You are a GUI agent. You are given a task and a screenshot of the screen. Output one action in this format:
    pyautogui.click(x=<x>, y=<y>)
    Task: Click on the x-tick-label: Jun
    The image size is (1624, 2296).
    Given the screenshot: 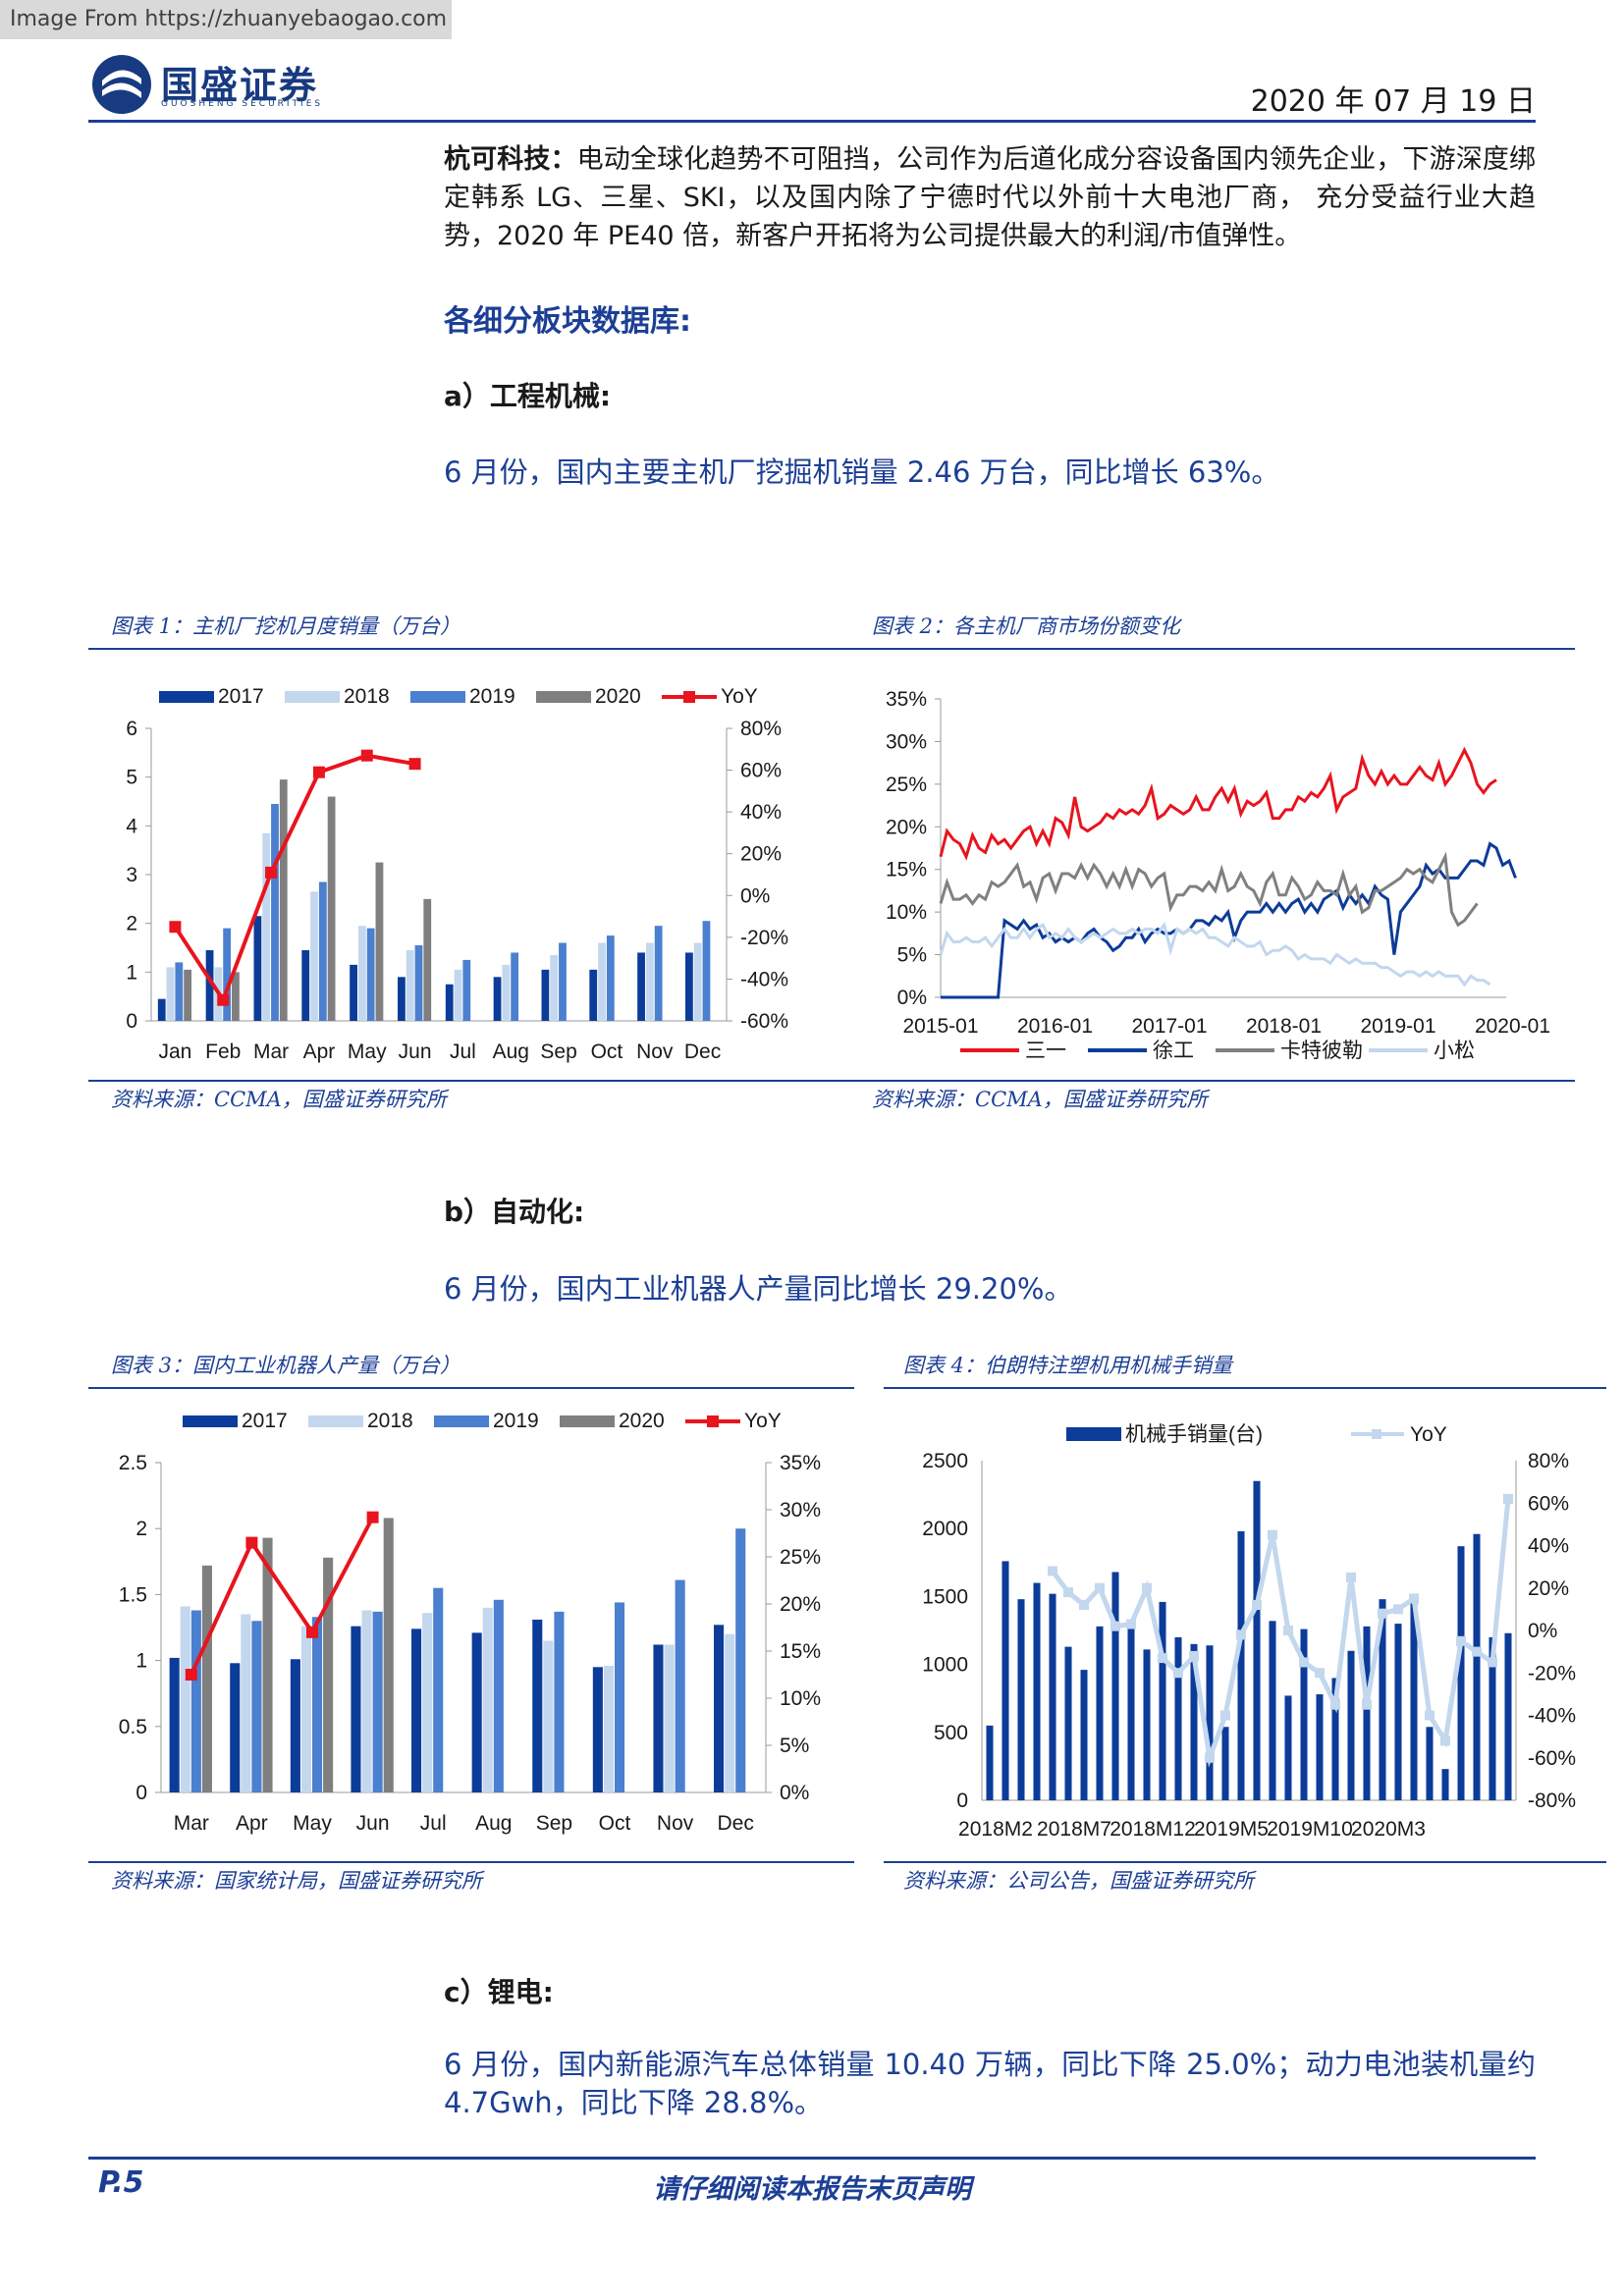 What is the action you would take?
    pyautogui.click(x=415, y=1052)
    